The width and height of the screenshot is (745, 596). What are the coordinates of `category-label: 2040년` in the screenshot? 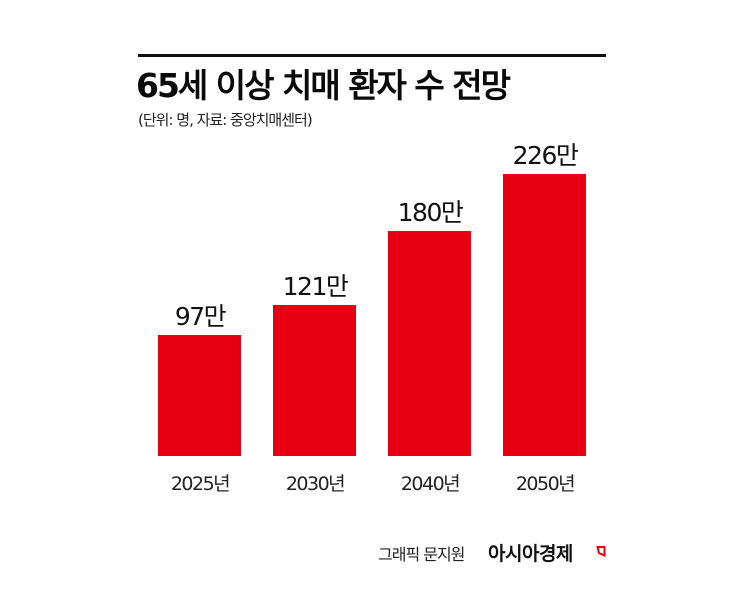 It's located at (430, 484).